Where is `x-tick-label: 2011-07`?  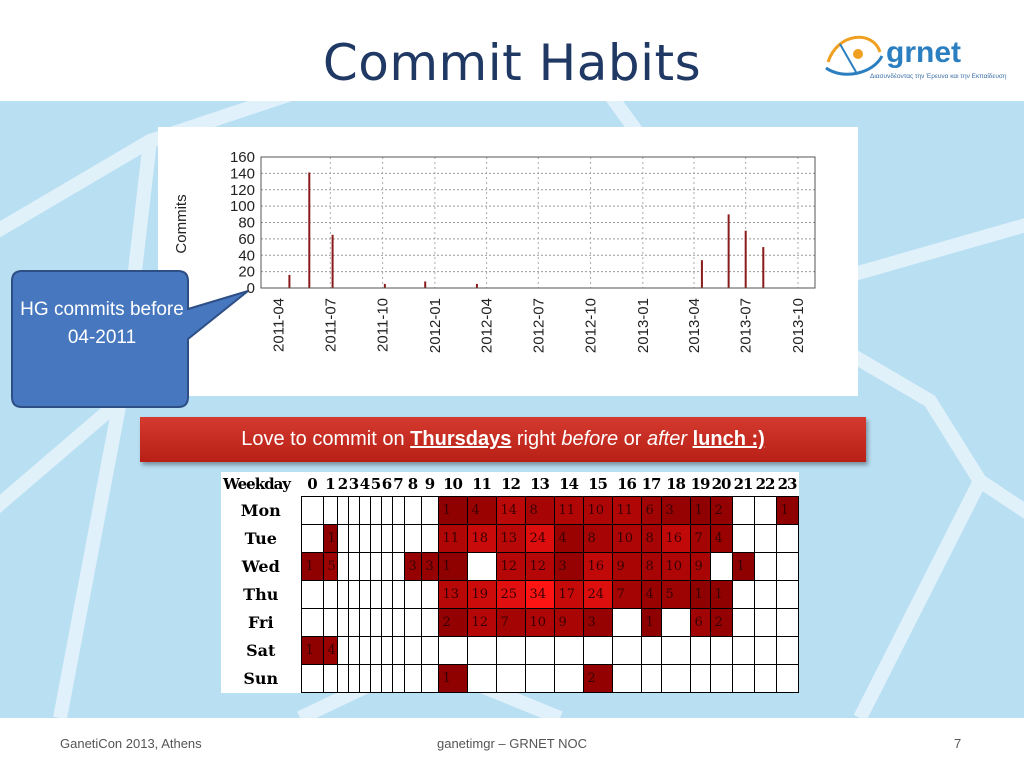
x-tick-label: 2011-07 is located at coordinates (330, 325).